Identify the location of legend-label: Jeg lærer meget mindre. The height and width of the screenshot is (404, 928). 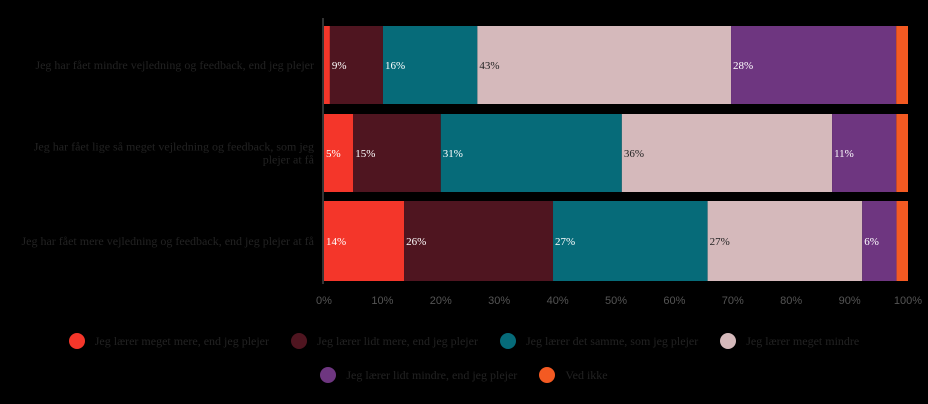
(803, 340).